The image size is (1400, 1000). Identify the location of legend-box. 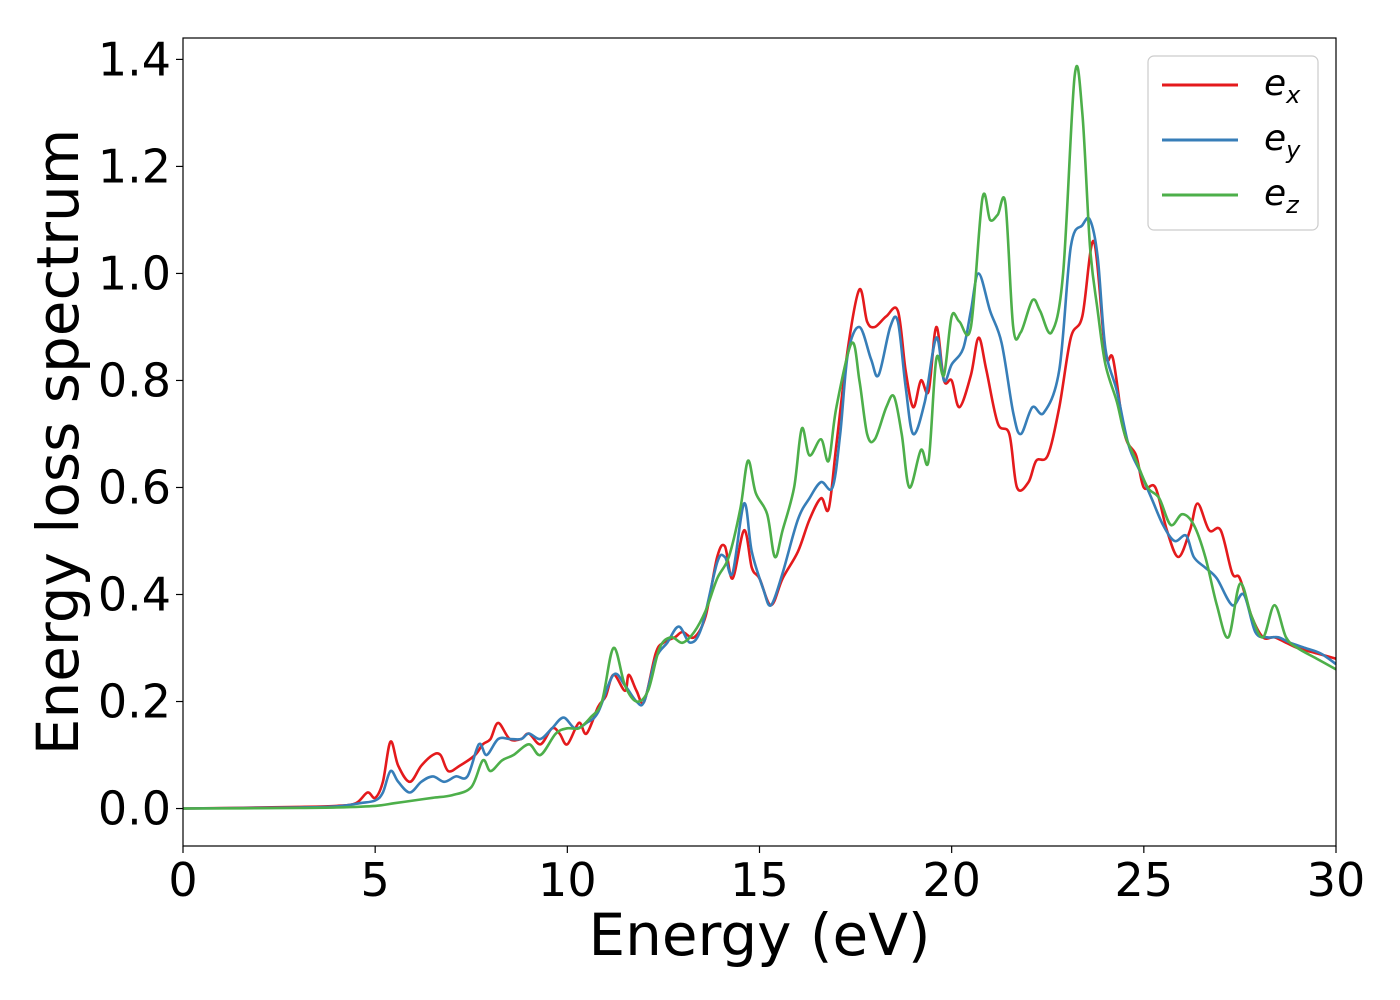
(1233, 143).